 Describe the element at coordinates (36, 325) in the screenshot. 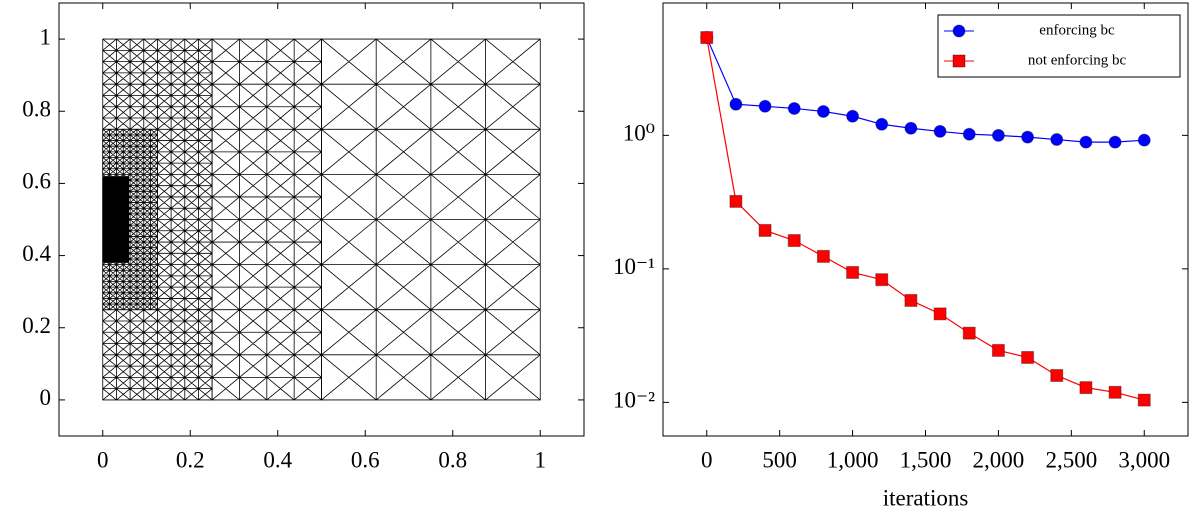

I see `y-tick-label: 0.2` at that location.